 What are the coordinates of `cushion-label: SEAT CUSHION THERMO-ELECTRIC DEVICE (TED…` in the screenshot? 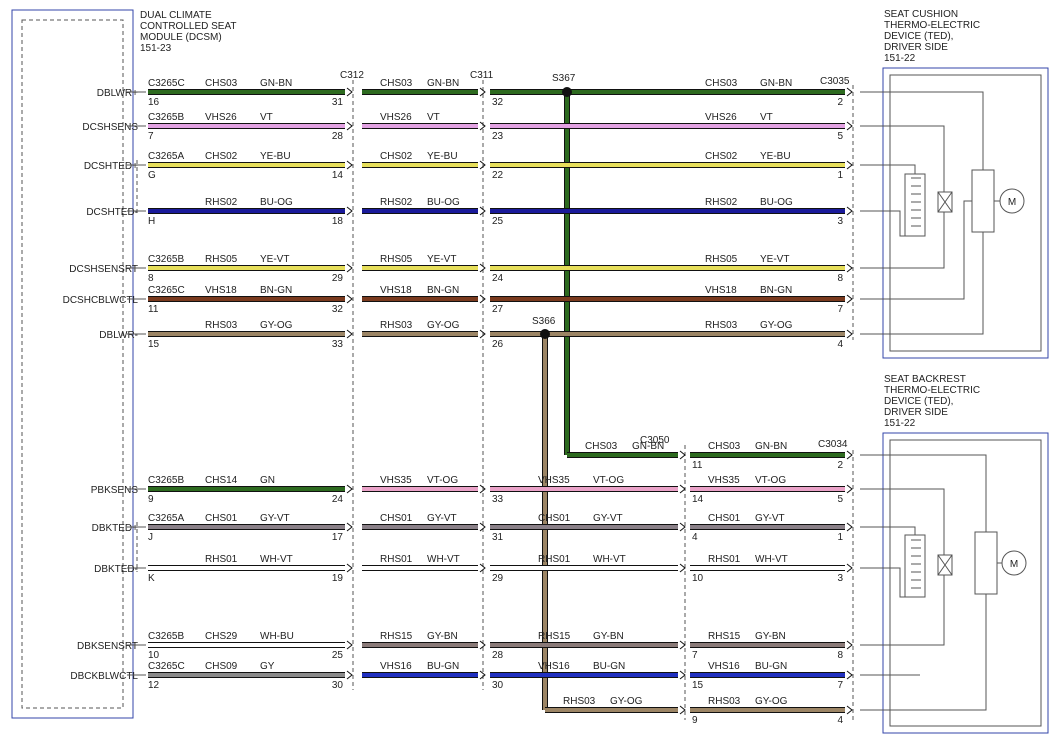 It's located at (932, 36).